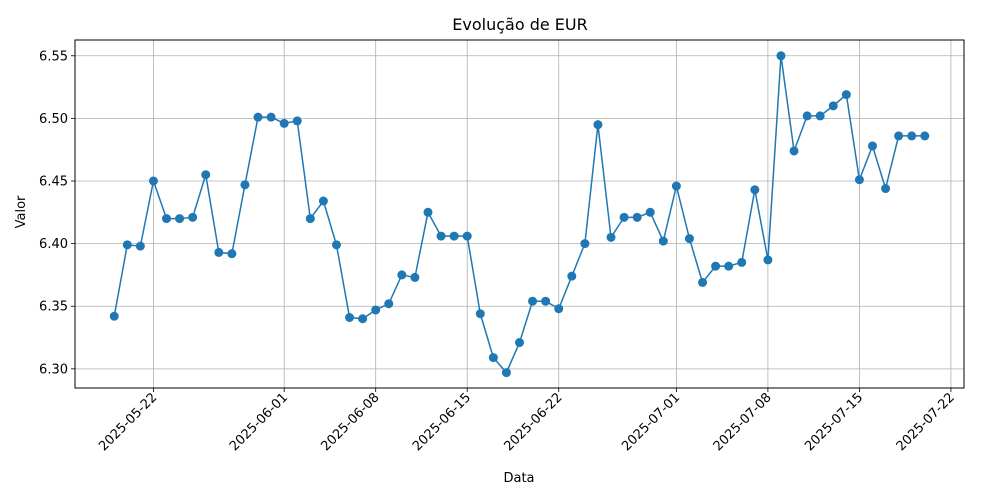 The width and height of the screenshot is (1000, 500). What do you see at coordinates (53, 56) in the screenshot?
I see `y-tick-label: 6.55` at bounding box center [53, 56].